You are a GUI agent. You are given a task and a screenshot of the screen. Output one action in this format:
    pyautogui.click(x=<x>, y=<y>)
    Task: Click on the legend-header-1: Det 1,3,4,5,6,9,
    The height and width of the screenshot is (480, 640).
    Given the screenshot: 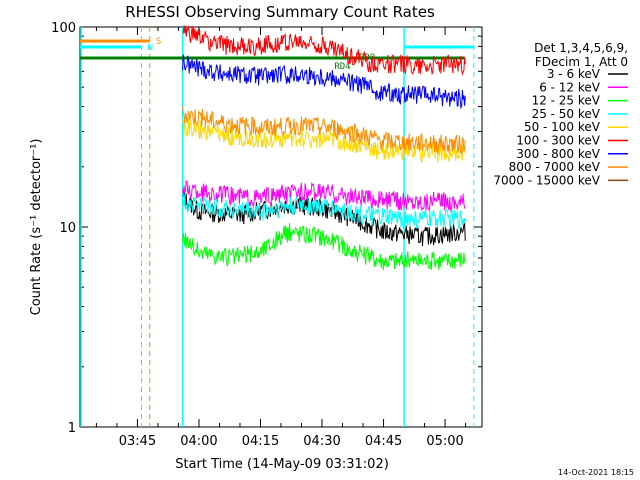 What is the action you would take?
    pyautogui.click(x=581, y=48)
    